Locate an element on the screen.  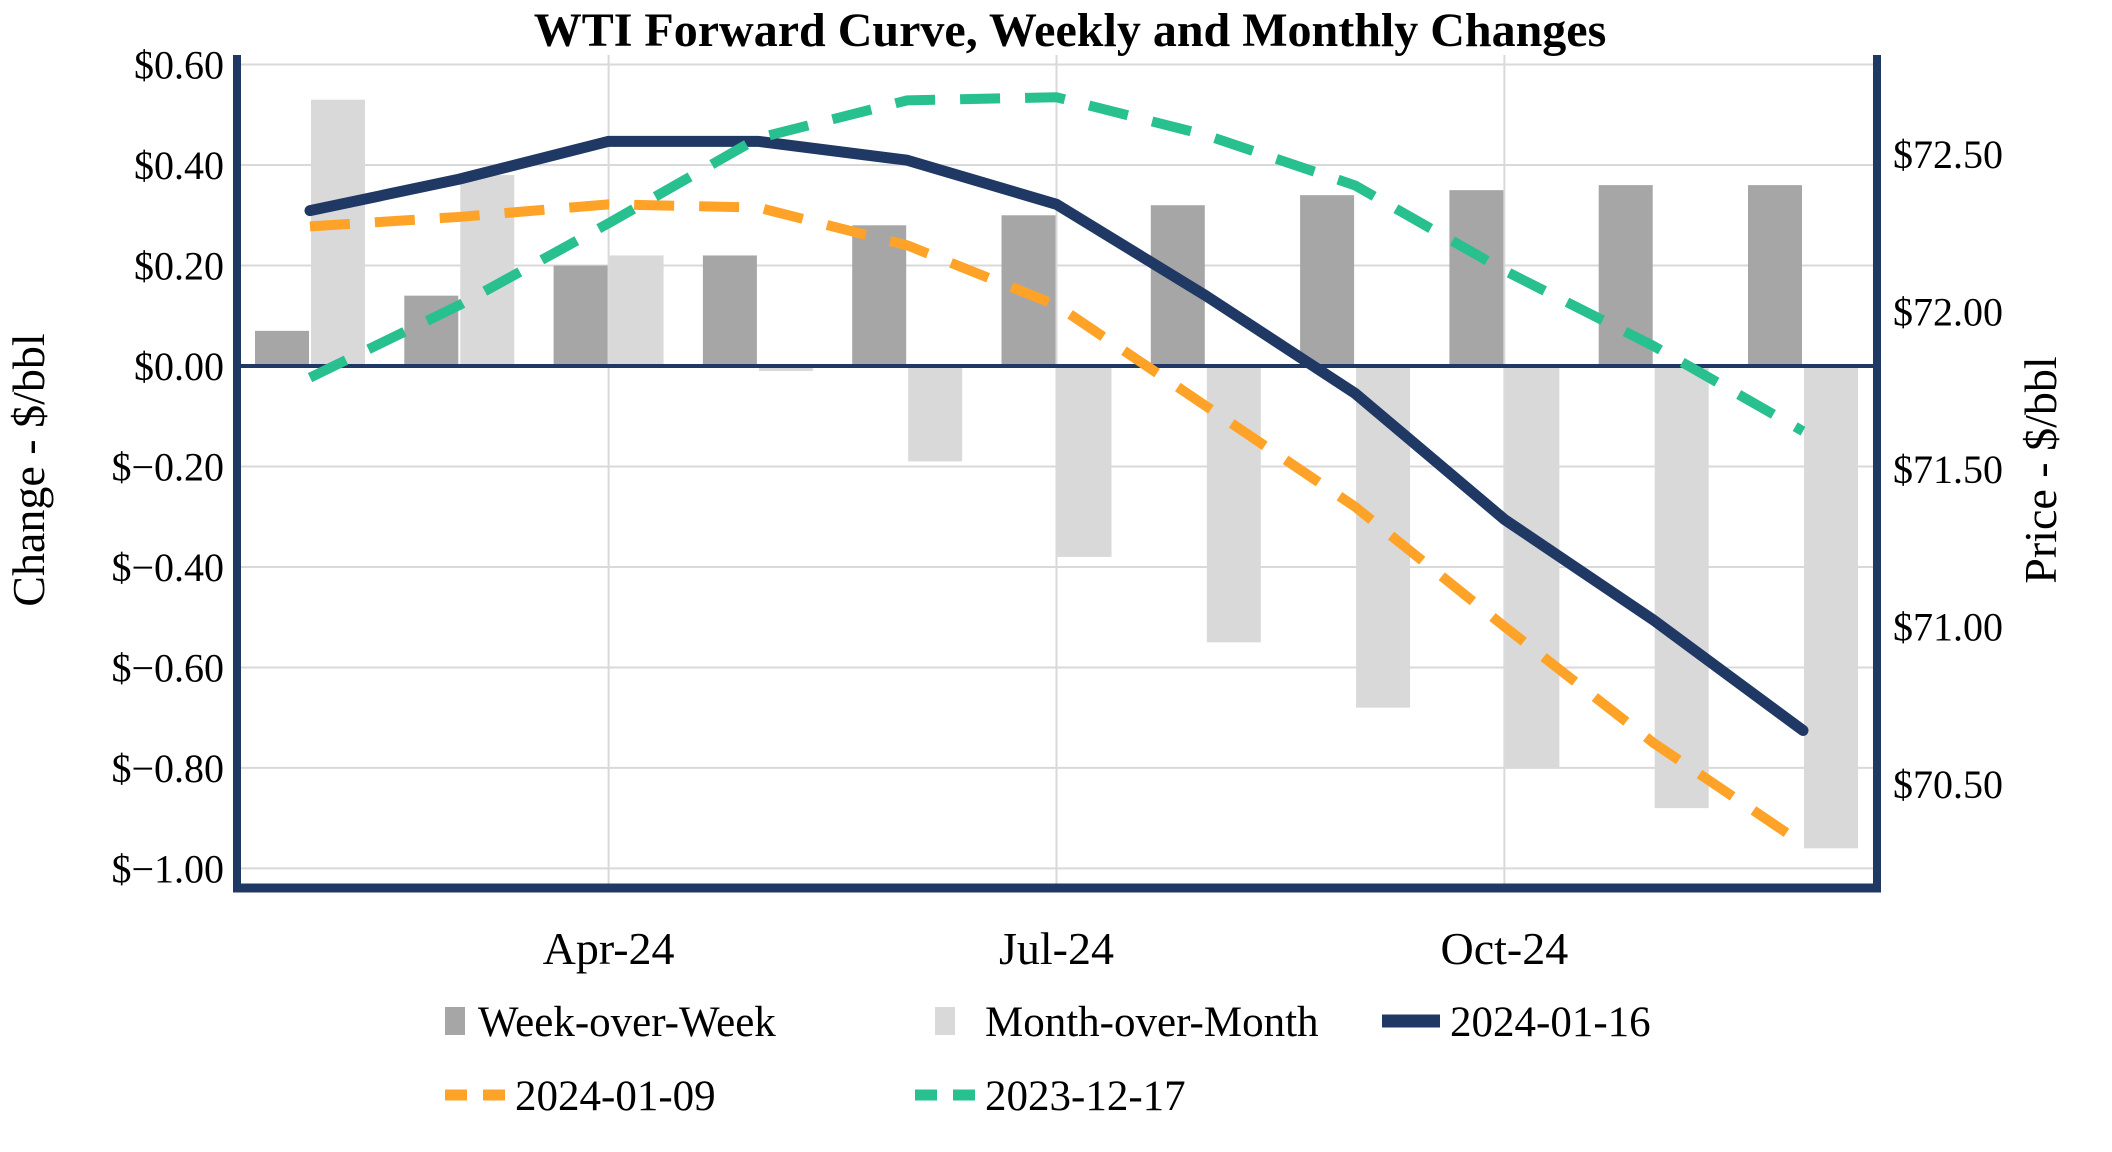
legend-label-2023-12-17: 2023-12-17 is located at coordinates (1085, 1096).